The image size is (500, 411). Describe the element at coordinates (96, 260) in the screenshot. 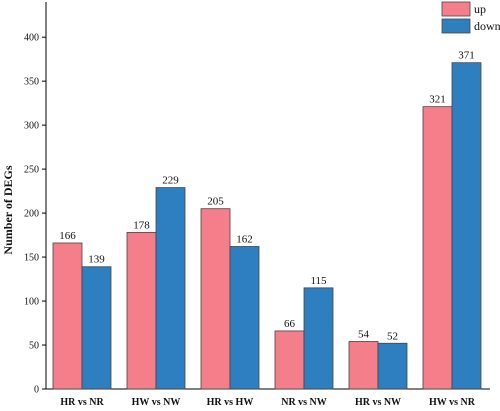

I see `data-label-down: 139` at that location.